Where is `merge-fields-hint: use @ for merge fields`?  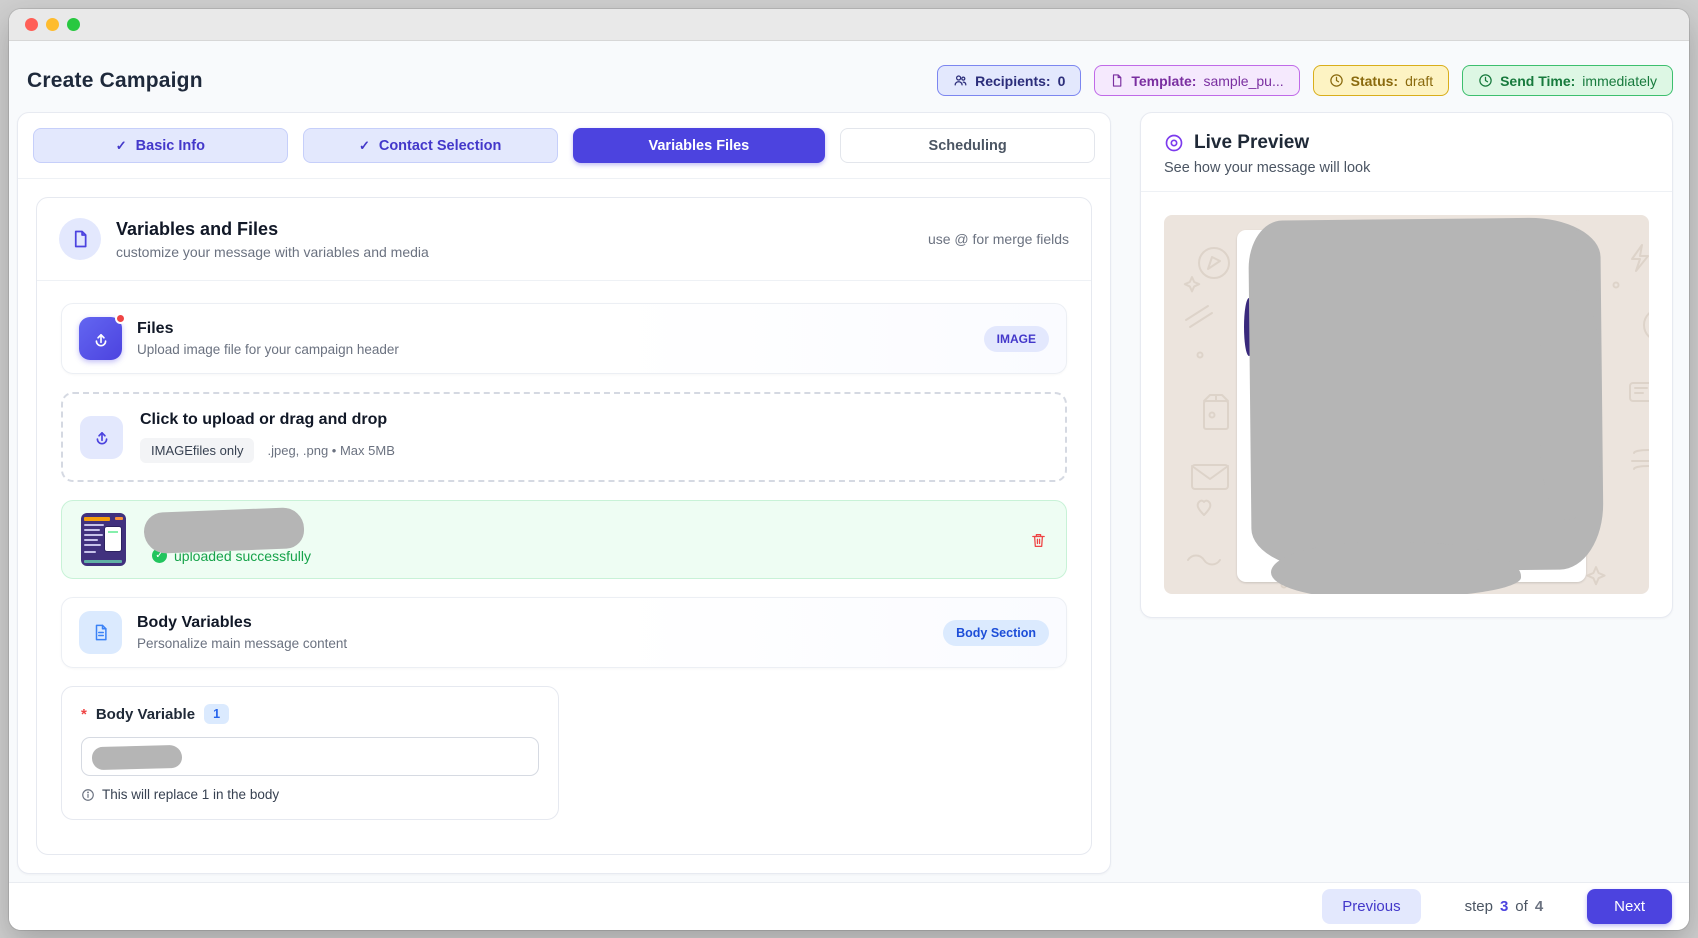
merge-fields-hint: use @ for merge fields is located at coordinates (998, 239).